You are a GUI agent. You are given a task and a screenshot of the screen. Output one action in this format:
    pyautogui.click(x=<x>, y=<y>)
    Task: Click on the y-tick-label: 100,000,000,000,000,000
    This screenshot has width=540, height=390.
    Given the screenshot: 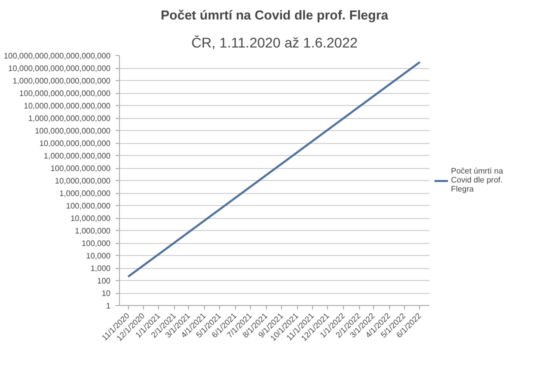 What is the action you would take?
    pyautogui.click(x=65, y=93)
    